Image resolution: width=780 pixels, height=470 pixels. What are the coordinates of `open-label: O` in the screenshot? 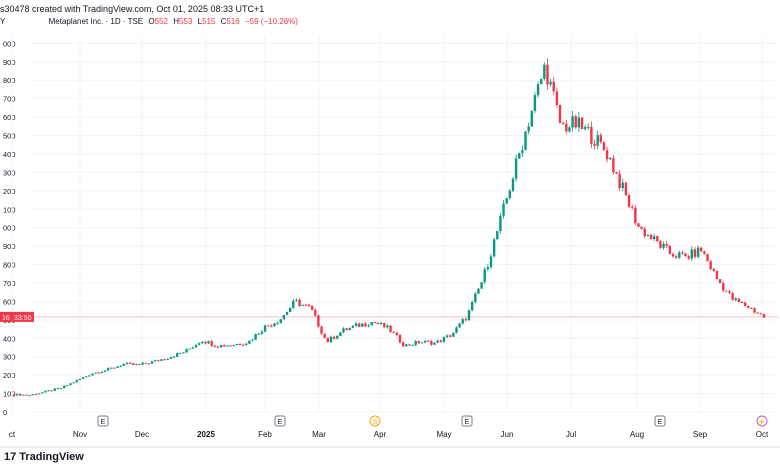 It's located at (151, 21).